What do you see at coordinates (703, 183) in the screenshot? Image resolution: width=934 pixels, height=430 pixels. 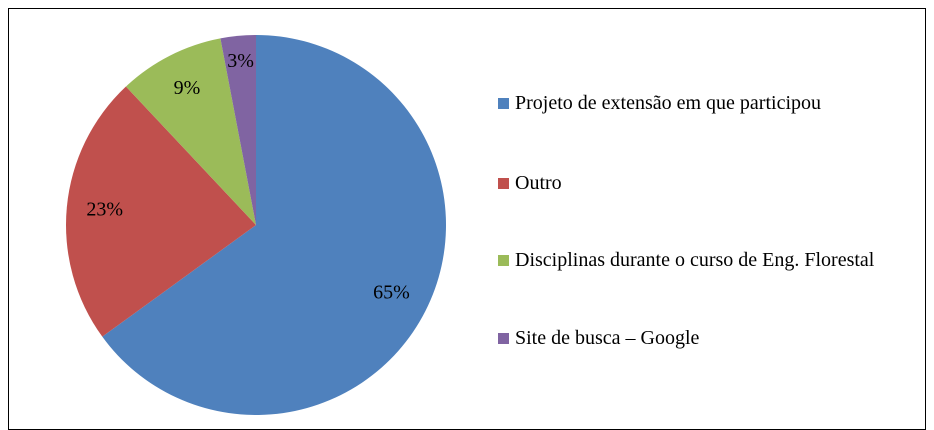 I see `legend-item: Outro` at bounding box center [703, 183].